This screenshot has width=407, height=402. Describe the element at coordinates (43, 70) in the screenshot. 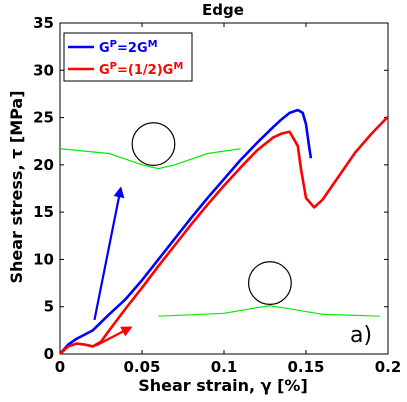

I see `y-tick-label: 30` at that location.